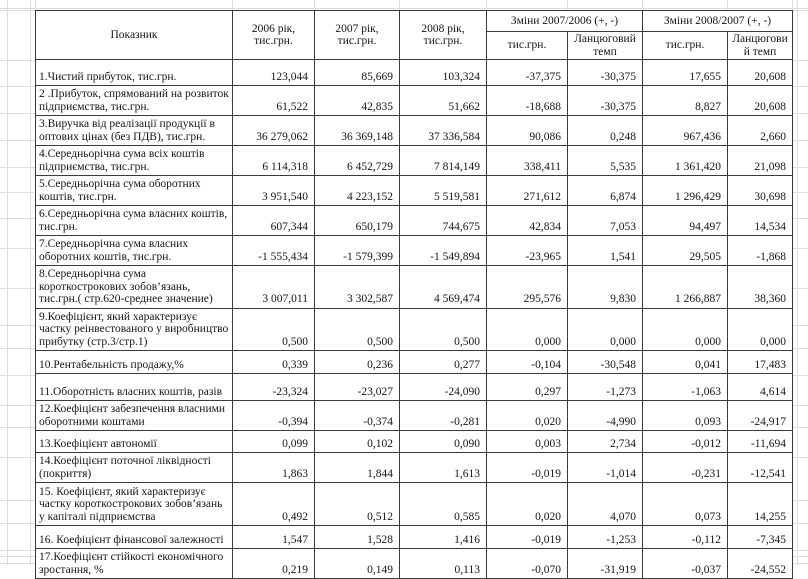  I want to click on value-cell: 0,492, so click(273, 504).